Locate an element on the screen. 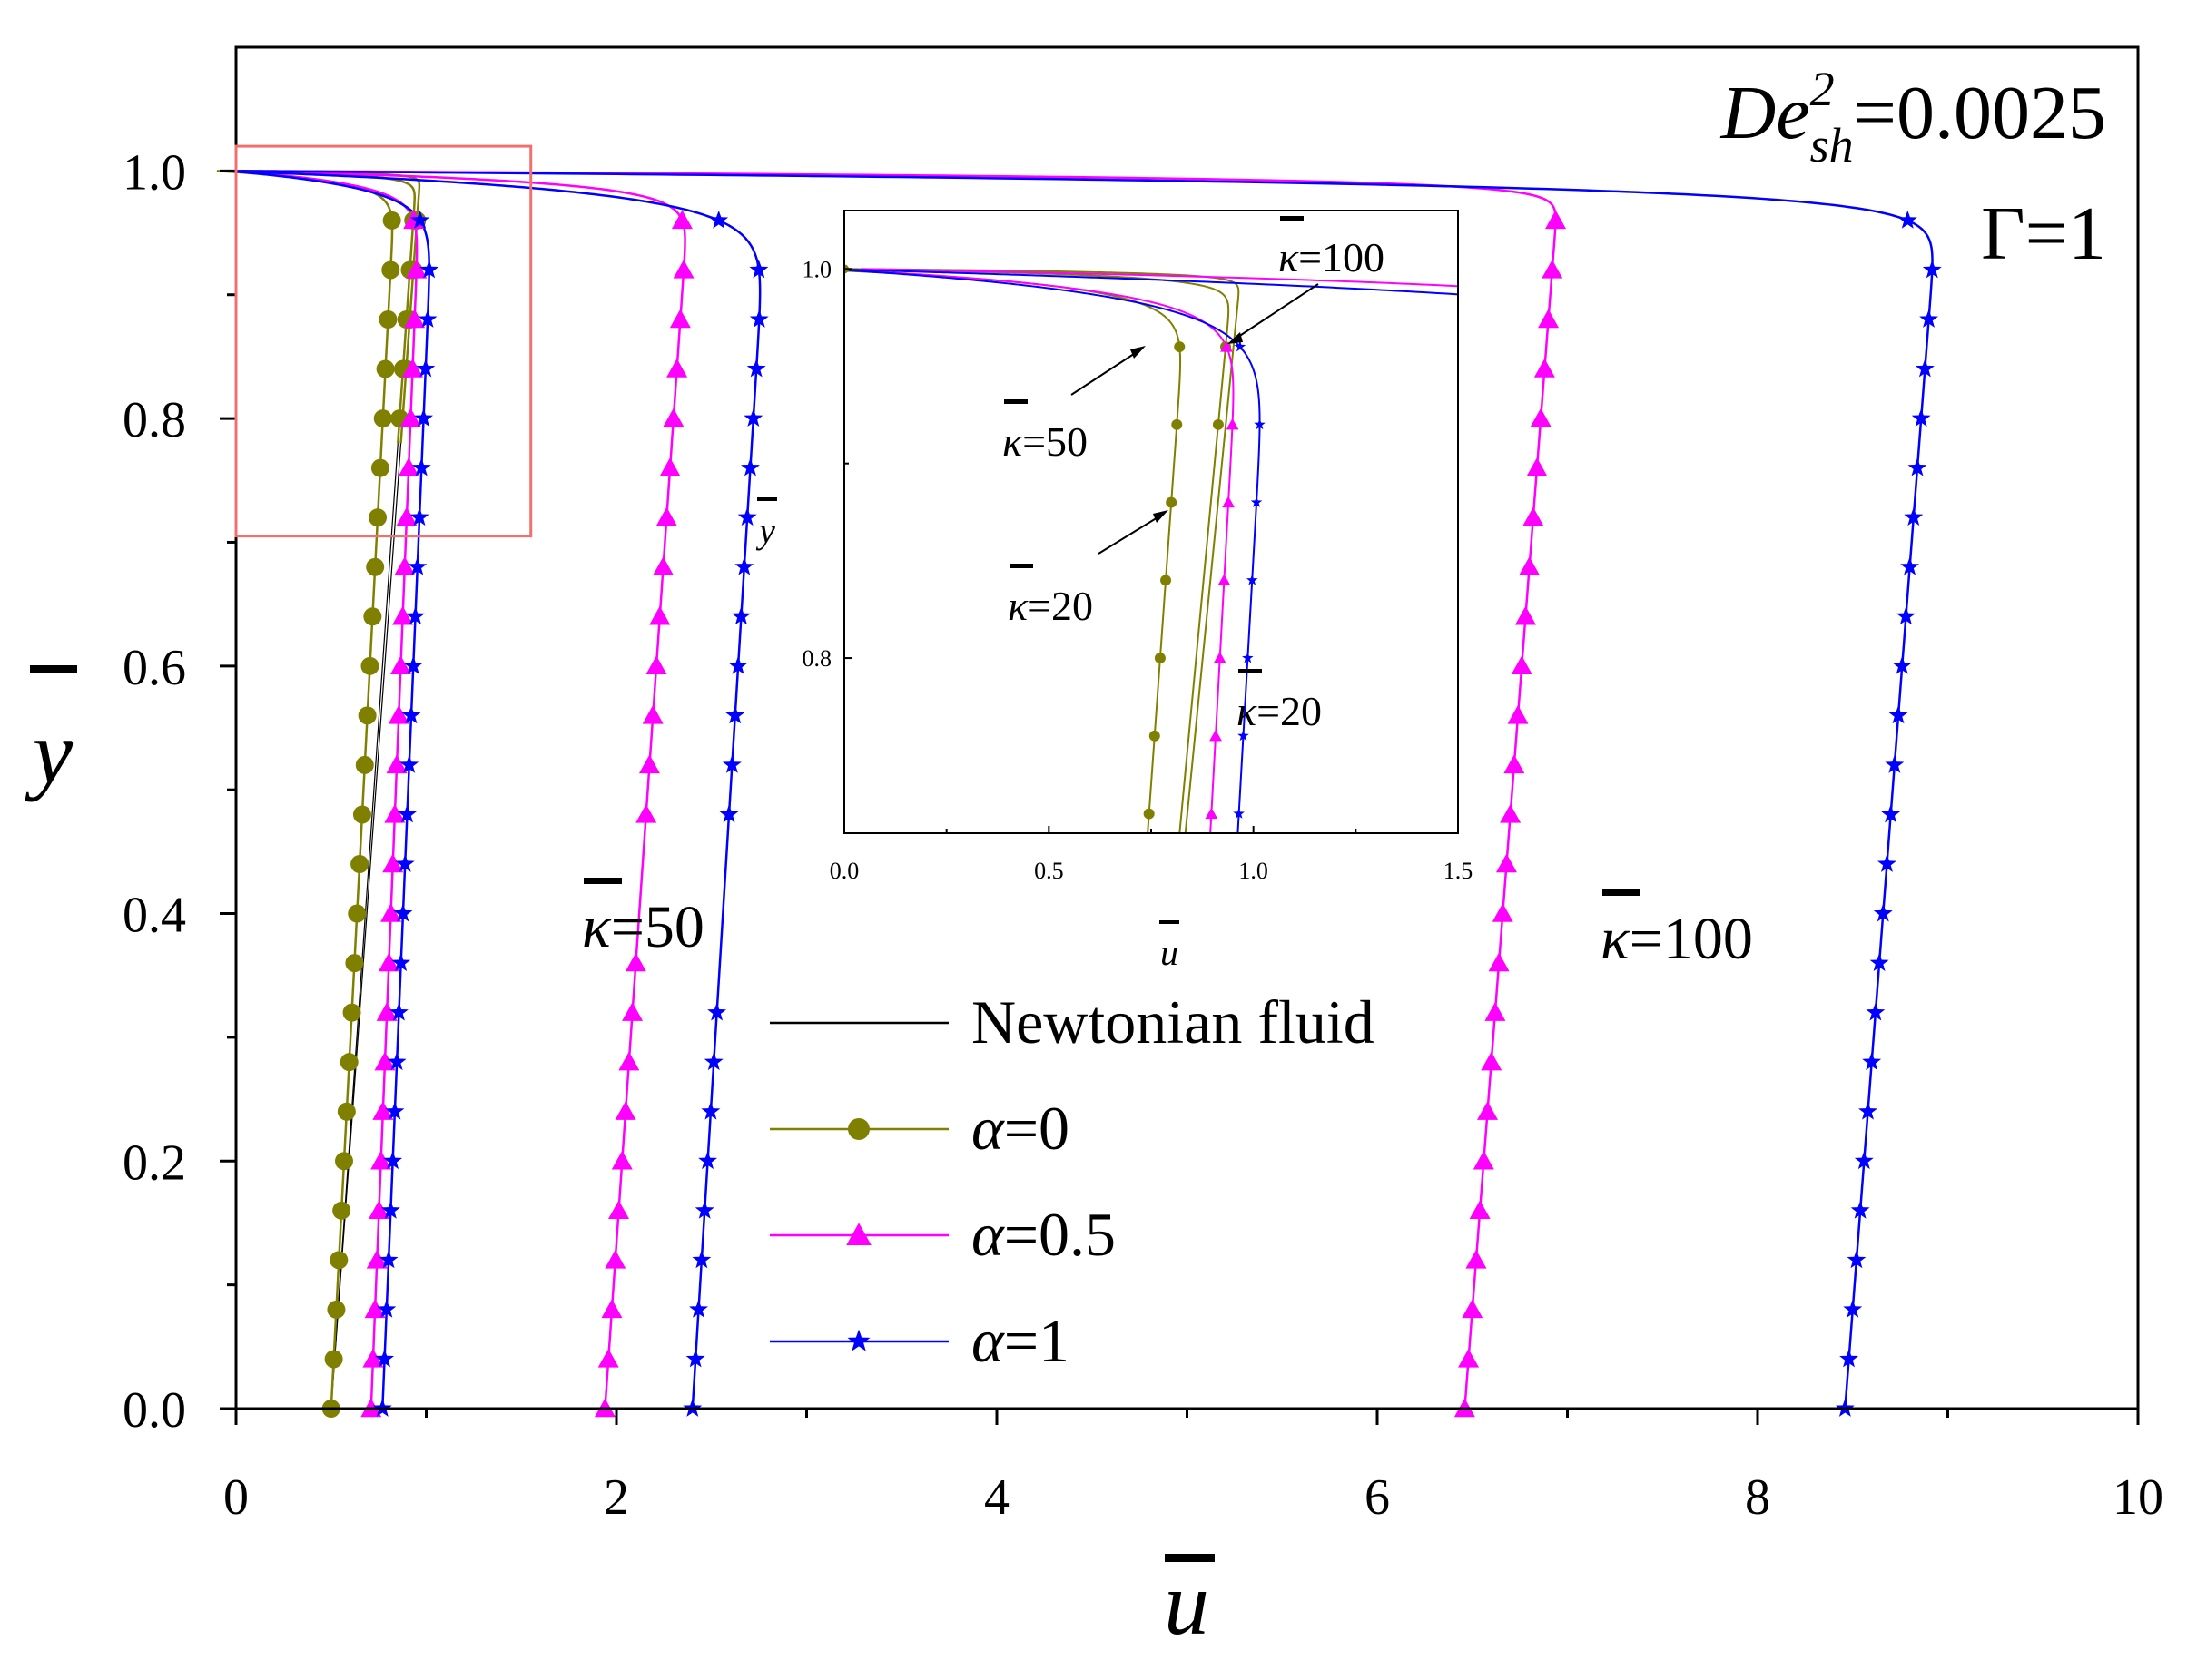 This screenshot has height=1680, width=2187. marker-alpha-1-kappa-100-y0.16 is located at coordinates (1860, 1209).